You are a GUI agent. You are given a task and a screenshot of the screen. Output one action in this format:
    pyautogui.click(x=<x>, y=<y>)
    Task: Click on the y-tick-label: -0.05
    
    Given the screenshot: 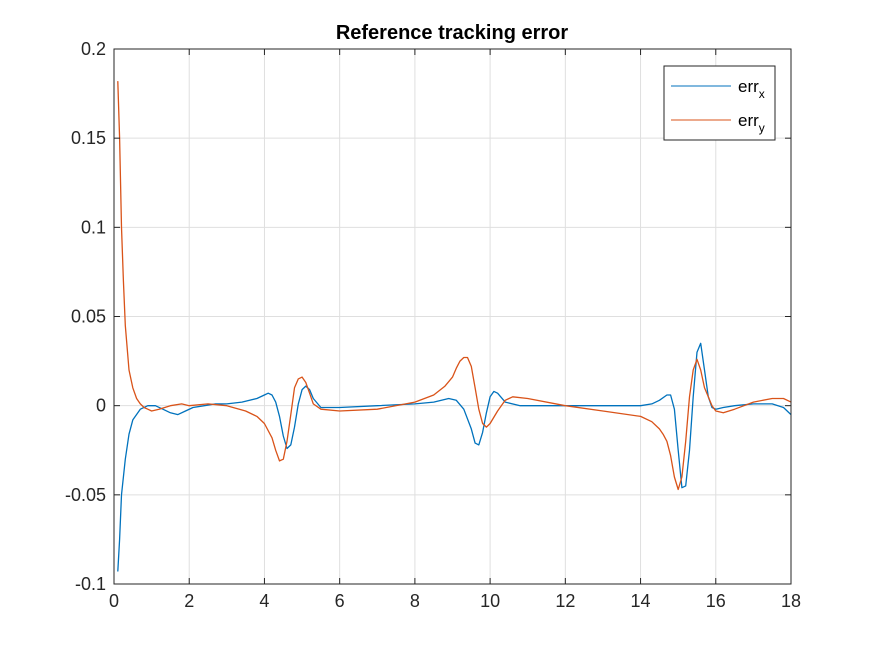 What is the action you would take?
    pyautogui.click(x=85, y=495)
    